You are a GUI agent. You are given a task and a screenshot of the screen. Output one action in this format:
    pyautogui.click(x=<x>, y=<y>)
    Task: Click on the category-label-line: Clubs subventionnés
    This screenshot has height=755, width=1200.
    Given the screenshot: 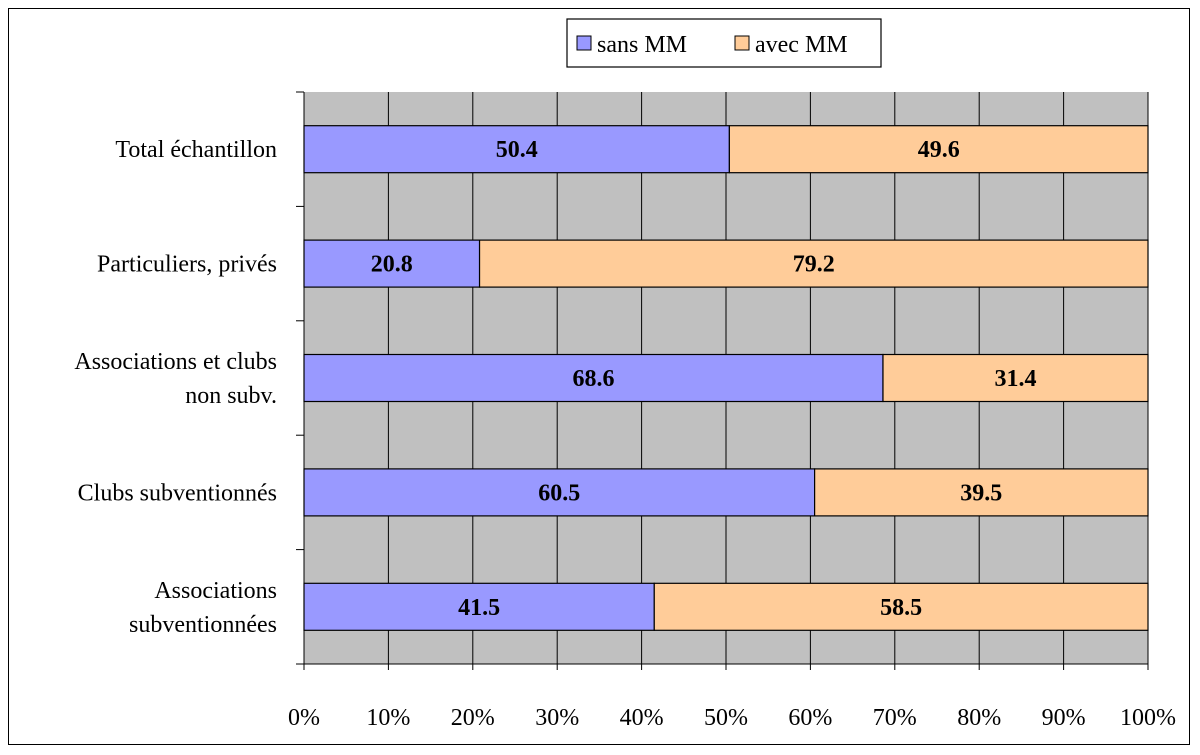 What is the action you would take?
    pyautogui.click(x=177, y=493)
    